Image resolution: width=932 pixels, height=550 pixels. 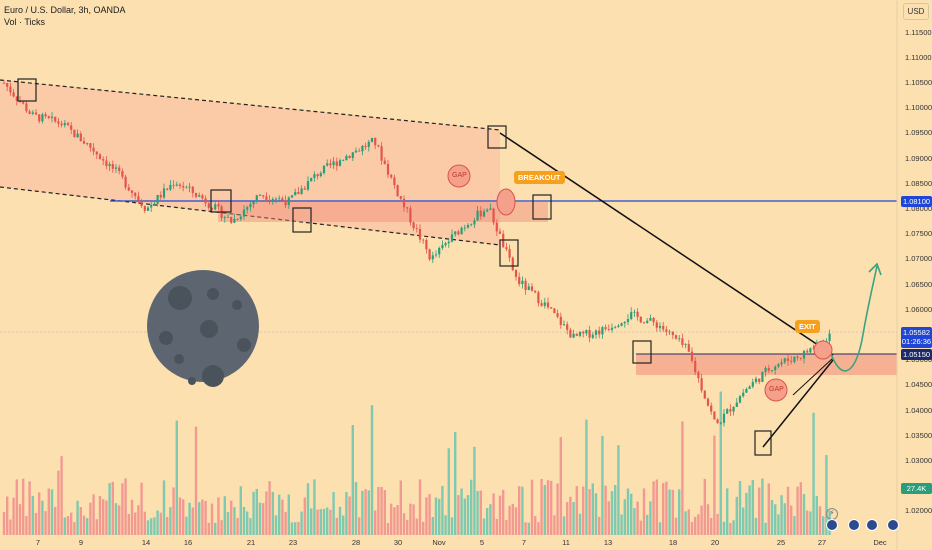 What do you see at coordinates (203, 328) in the screenshot?
I see `moon-illustration` at bounding box center [203, 328].